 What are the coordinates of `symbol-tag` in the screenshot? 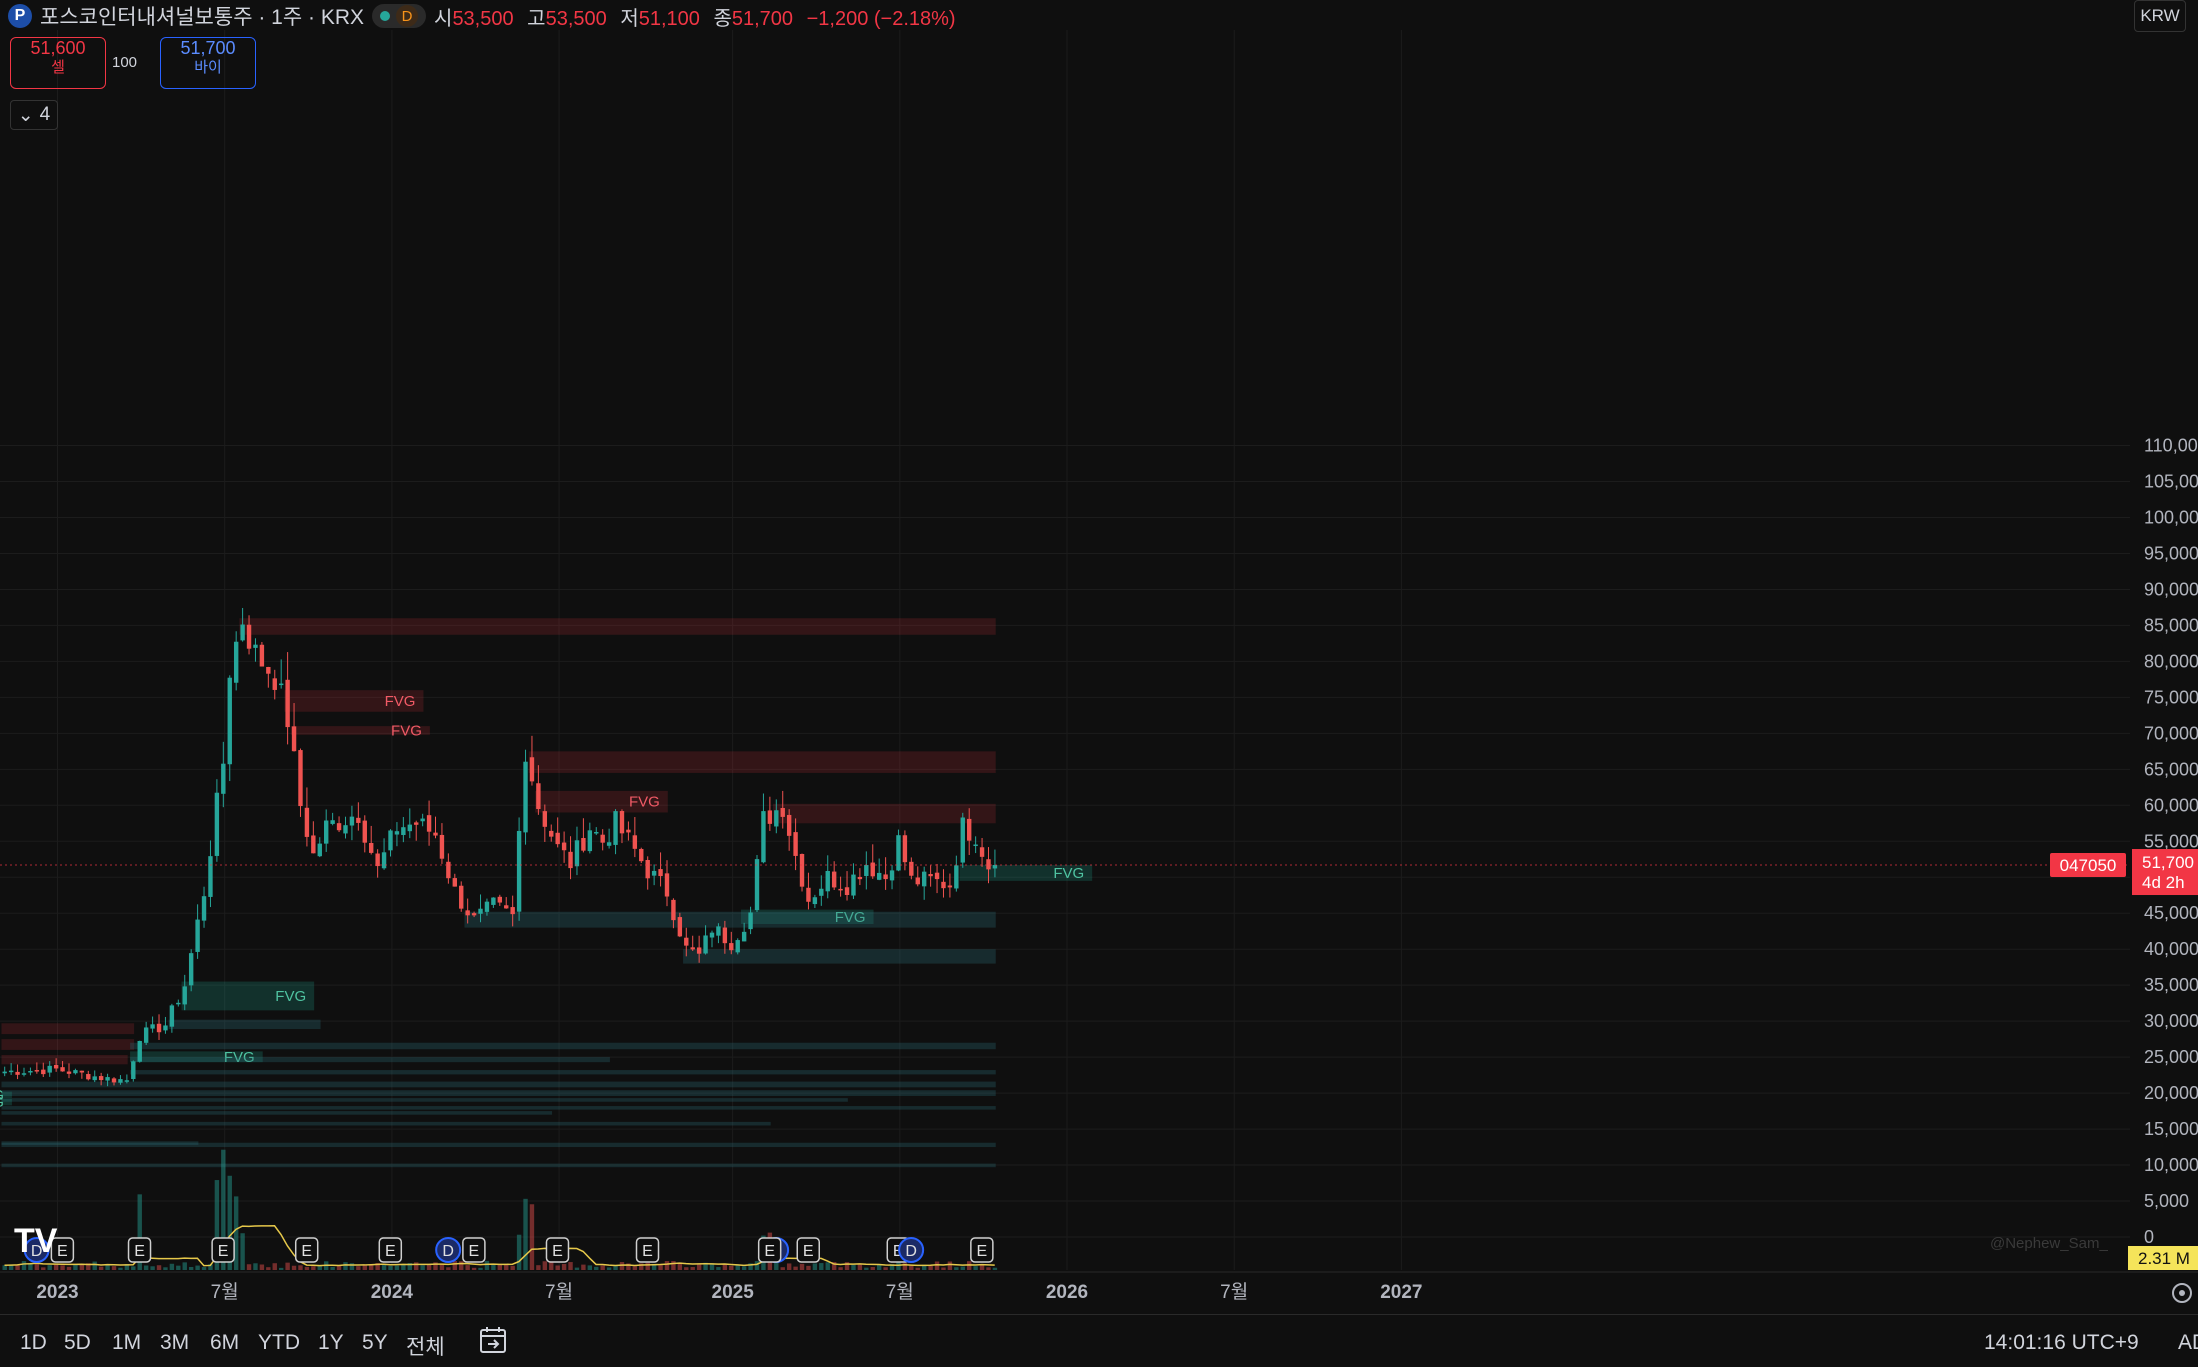 It's located at (2088, 865).